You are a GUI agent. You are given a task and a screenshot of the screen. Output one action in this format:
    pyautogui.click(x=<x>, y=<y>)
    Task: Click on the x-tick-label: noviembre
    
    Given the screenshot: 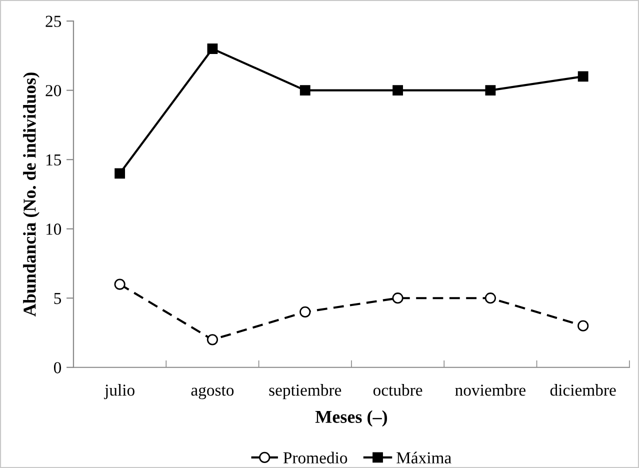 What is the action you would take?
    pyautogui.click(x=490, y=390)
    